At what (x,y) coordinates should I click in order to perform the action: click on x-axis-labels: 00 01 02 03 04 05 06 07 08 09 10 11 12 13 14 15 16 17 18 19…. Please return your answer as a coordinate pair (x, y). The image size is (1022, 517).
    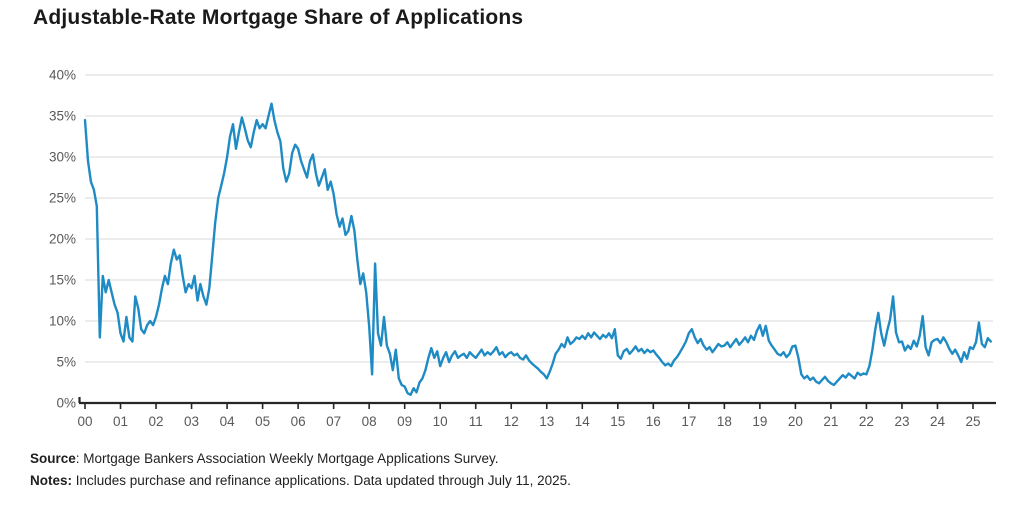
    Looking at the image, I should click on (528, 421).